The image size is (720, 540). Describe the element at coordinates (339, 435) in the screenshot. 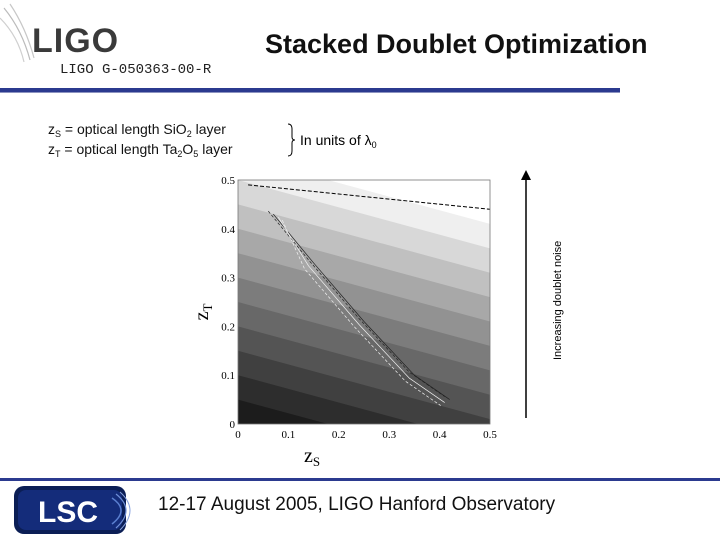

I see `x-tick-label: 0.2` at that location.